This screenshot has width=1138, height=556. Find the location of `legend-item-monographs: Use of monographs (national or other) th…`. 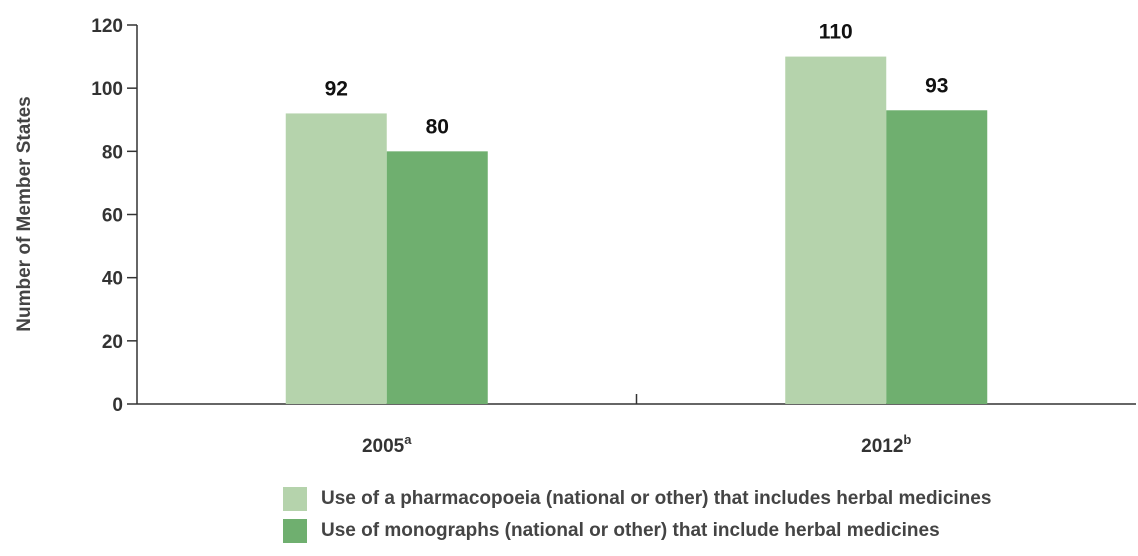

legend-item-monographs: Use of monographs (national or other) th… is located at coordinates (637, 531).